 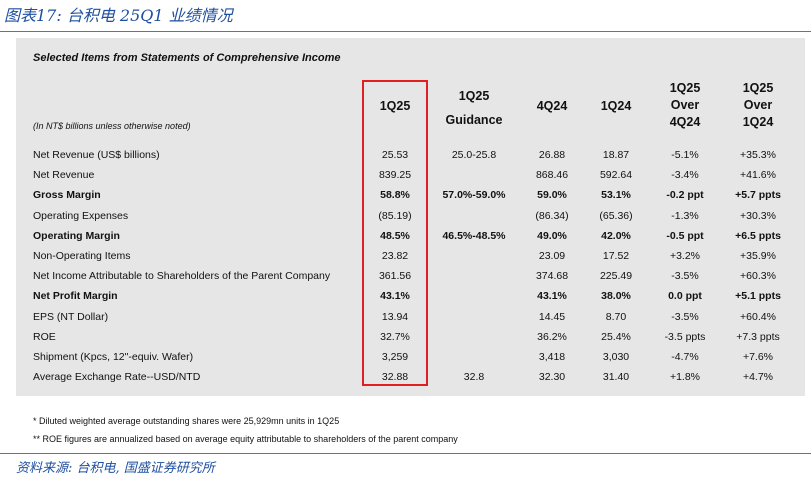 I want to click on cell-1q24: 18.87, so click(x=616, y=155).